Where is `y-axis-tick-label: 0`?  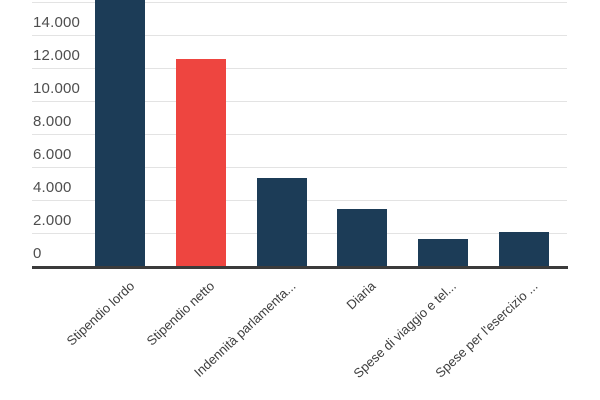 y-axis-tick-label: 0 is located at coordinates (37, 253).